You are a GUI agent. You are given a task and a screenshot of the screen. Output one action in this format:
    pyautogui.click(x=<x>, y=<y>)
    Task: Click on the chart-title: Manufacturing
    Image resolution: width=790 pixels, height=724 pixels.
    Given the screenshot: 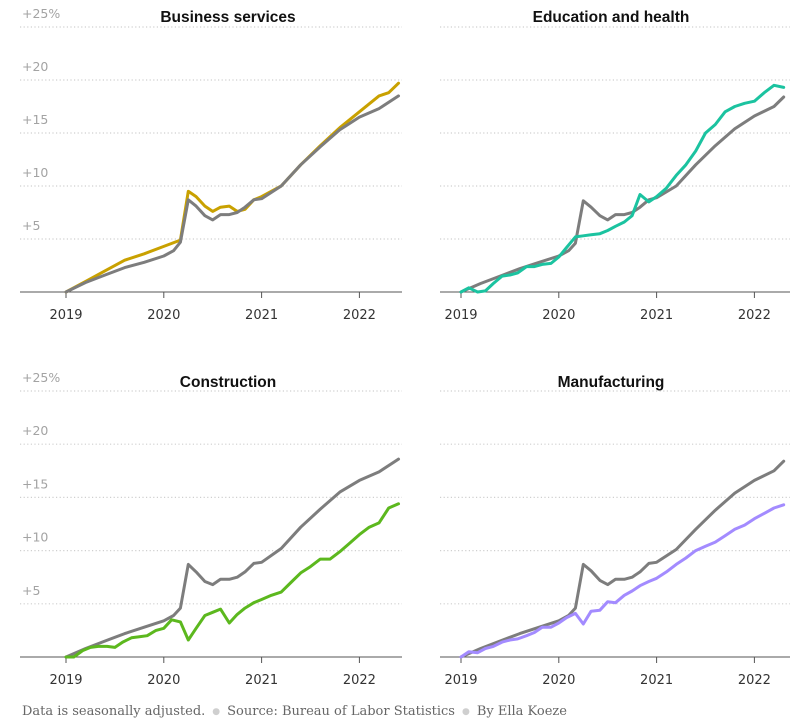 What is the action you would take?
    pyautogui.click(x=611, y=382)
    